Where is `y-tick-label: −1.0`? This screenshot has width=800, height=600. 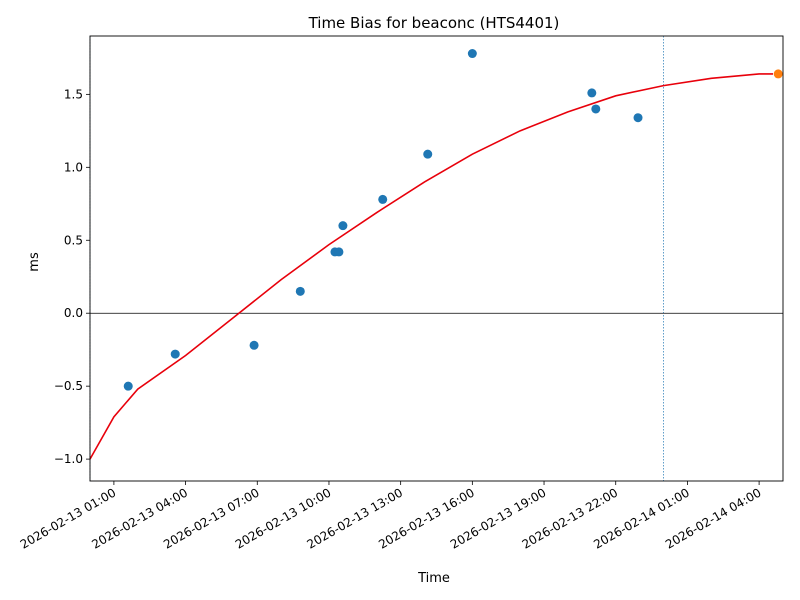
y-tick-label: −1.0 is located at coordinates (68, 459).